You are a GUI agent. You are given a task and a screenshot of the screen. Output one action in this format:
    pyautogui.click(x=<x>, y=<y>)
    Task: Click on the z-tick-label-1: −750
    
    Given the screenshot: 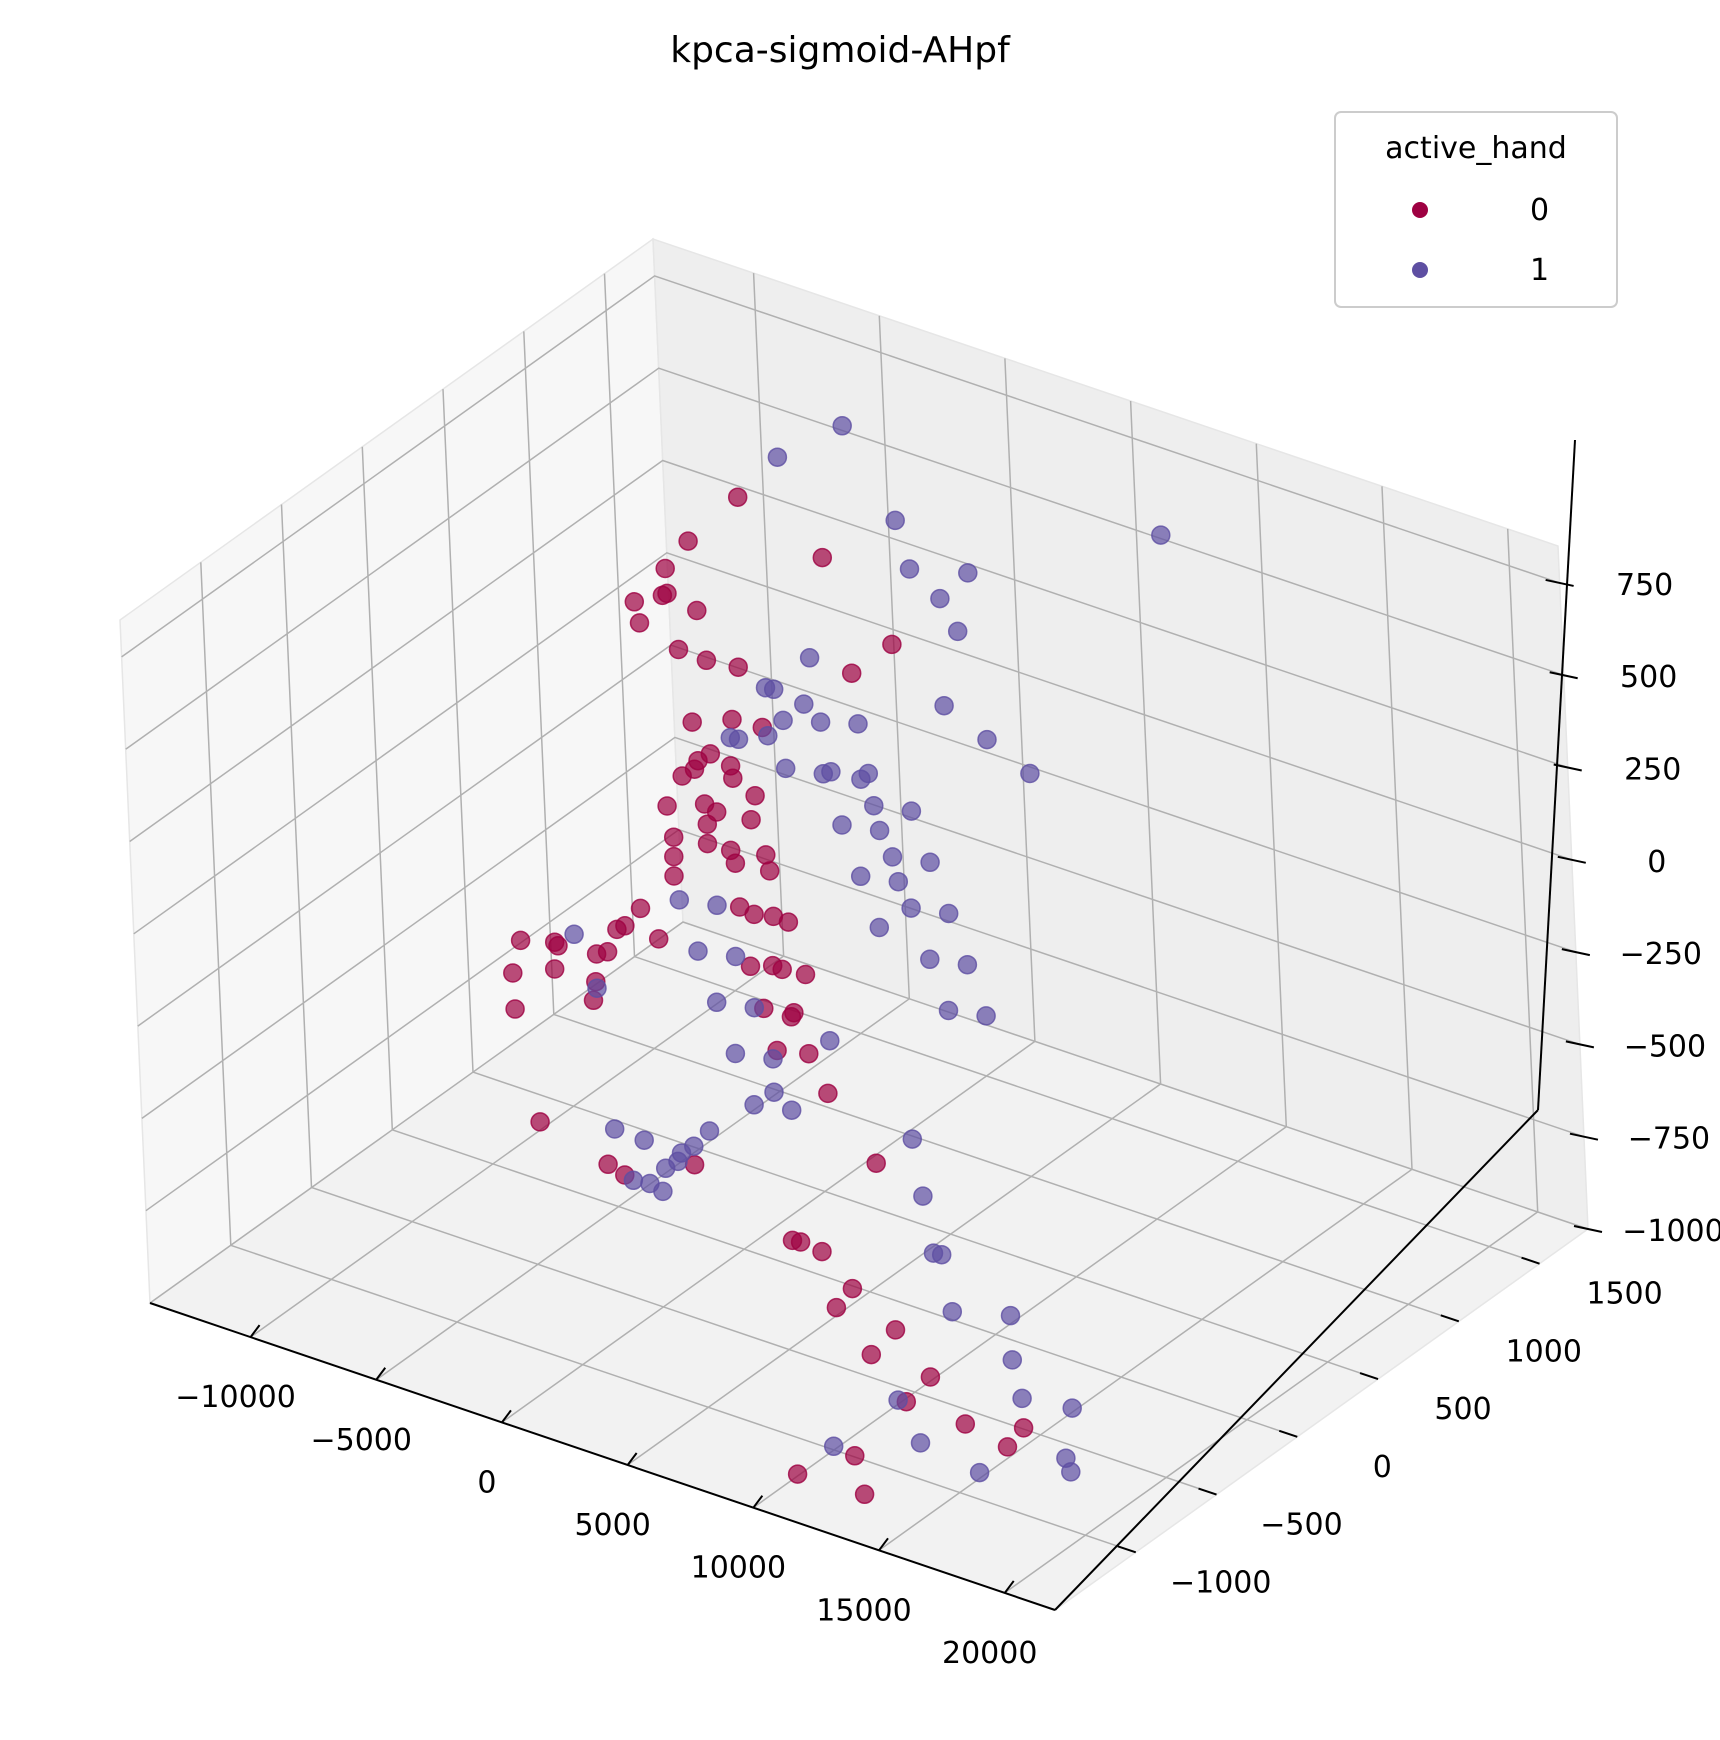 What is the action you would take?
    pyautogui.click(x=1669, y=1139)
    